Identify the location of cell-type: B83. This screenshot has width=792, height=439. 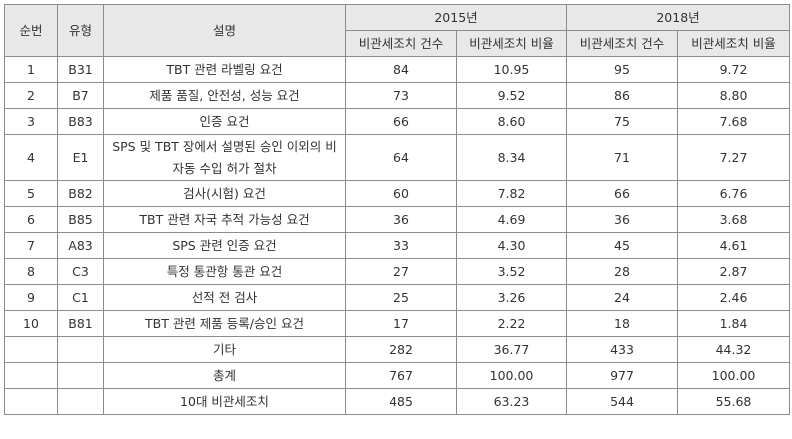
(80, 121).